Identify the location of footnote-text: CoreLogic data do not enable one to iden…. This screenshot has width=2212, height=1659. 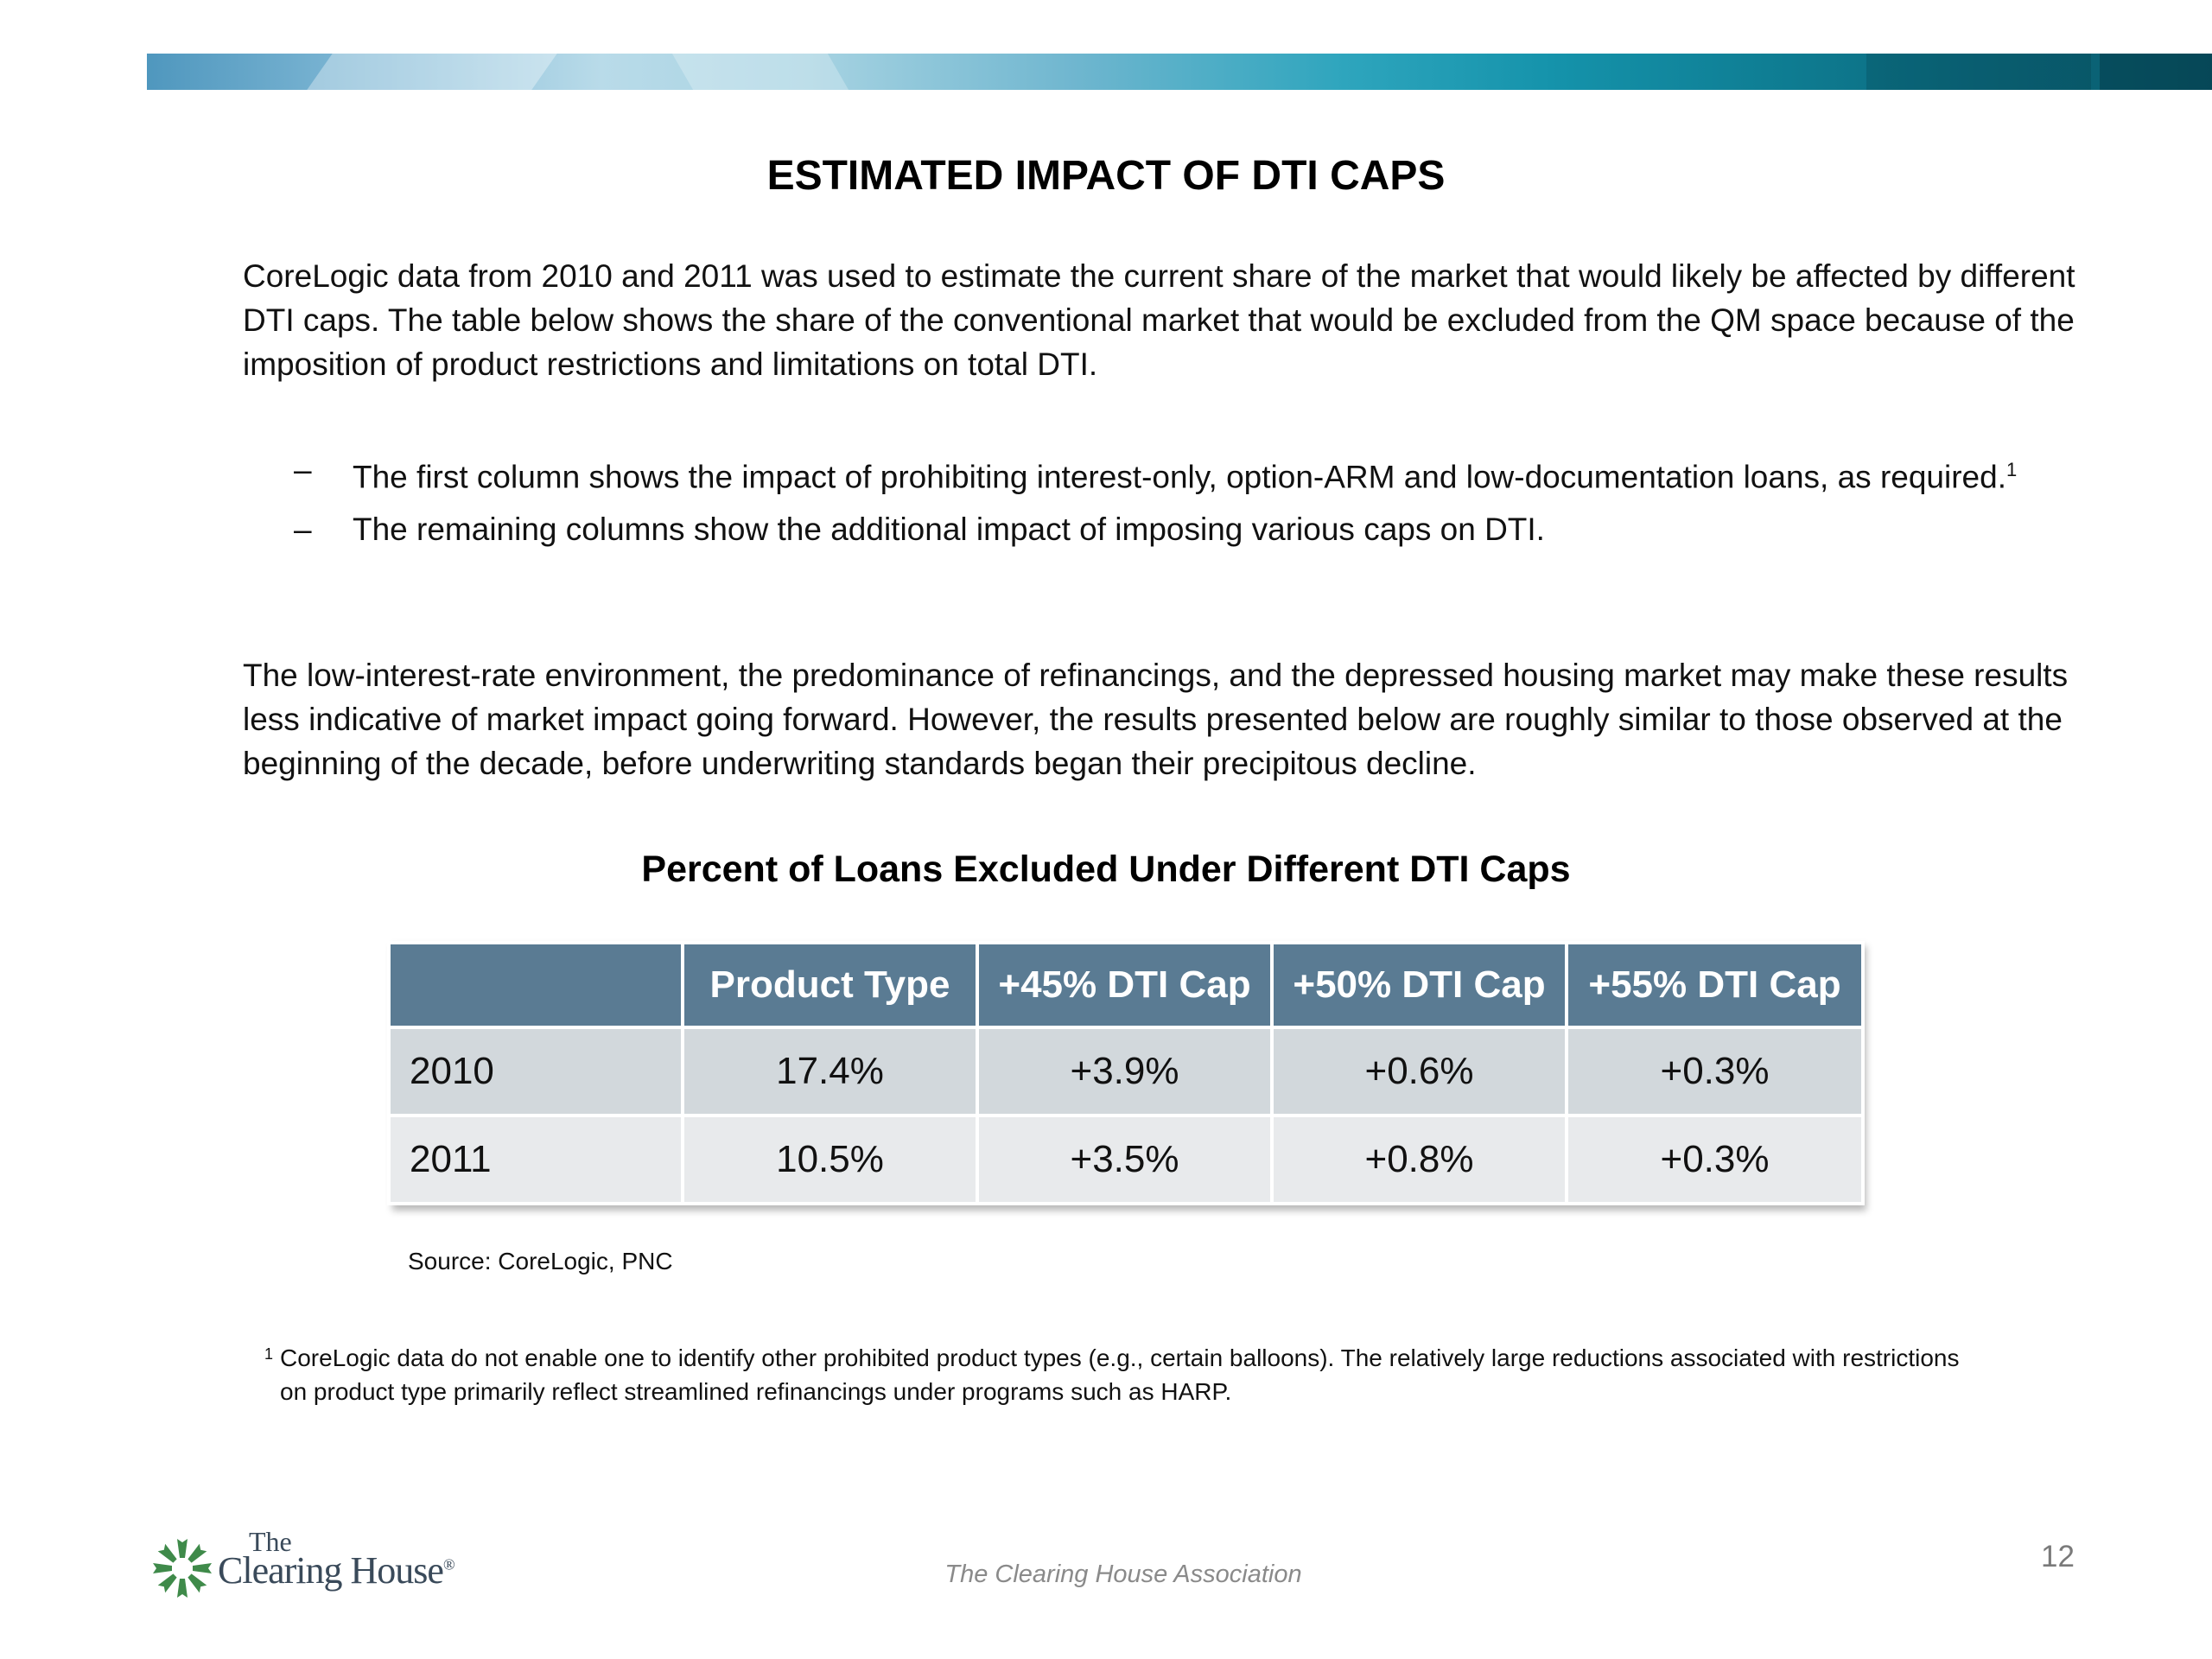
(1120, 1374).